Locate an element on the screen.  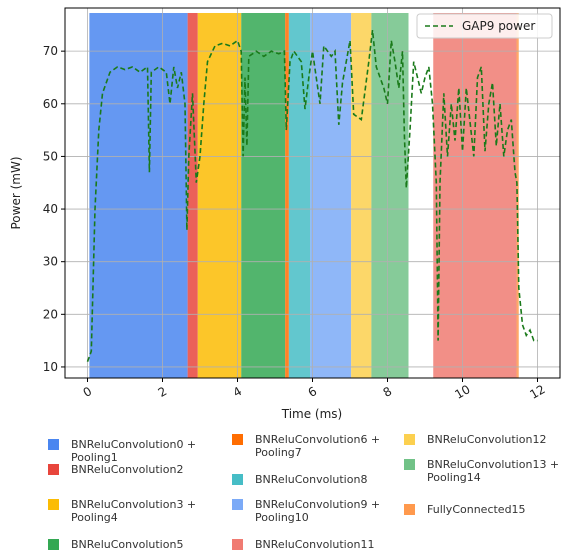
y-tick-label: 30 is located at coordinates (50, 262).